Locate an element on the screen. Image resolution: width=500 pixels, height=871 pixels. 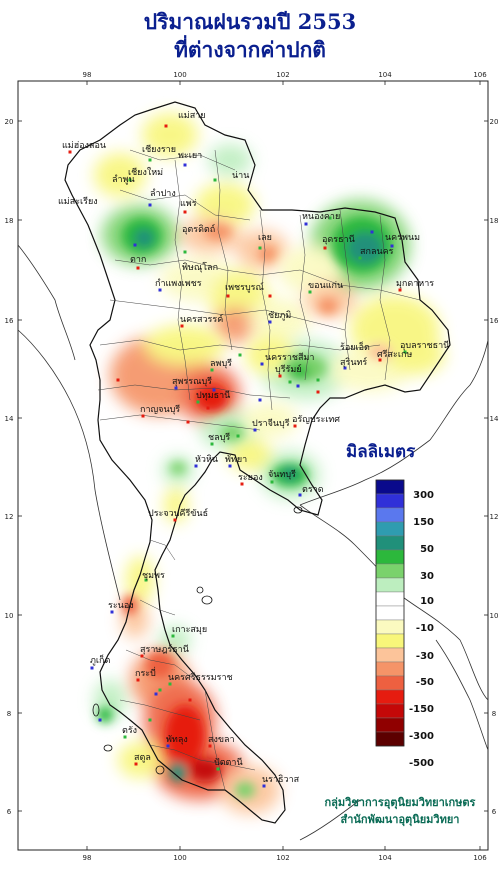
y-tick-label-right: 18 is located at coordinates (494, 221).